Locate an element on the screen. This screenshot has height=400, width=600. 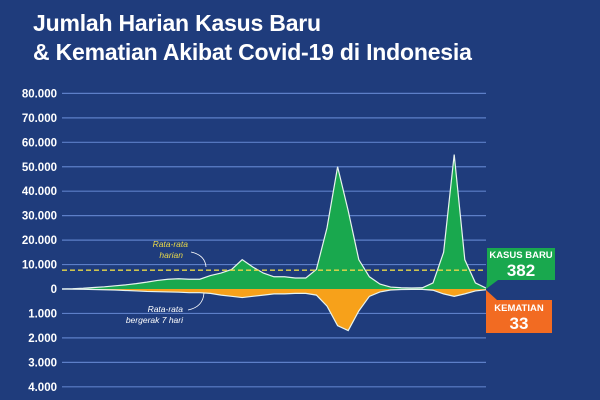
lower-tick-label-3: 4.000 is located at coordinates (42, 388).